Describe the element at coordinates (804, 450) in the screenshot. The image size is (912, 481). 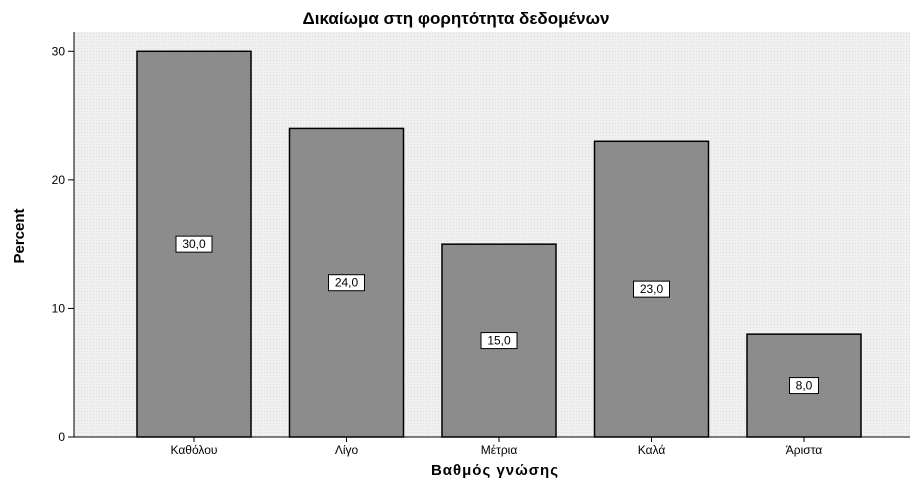
I see `x-tick-label-5: Άριστα` at that location.